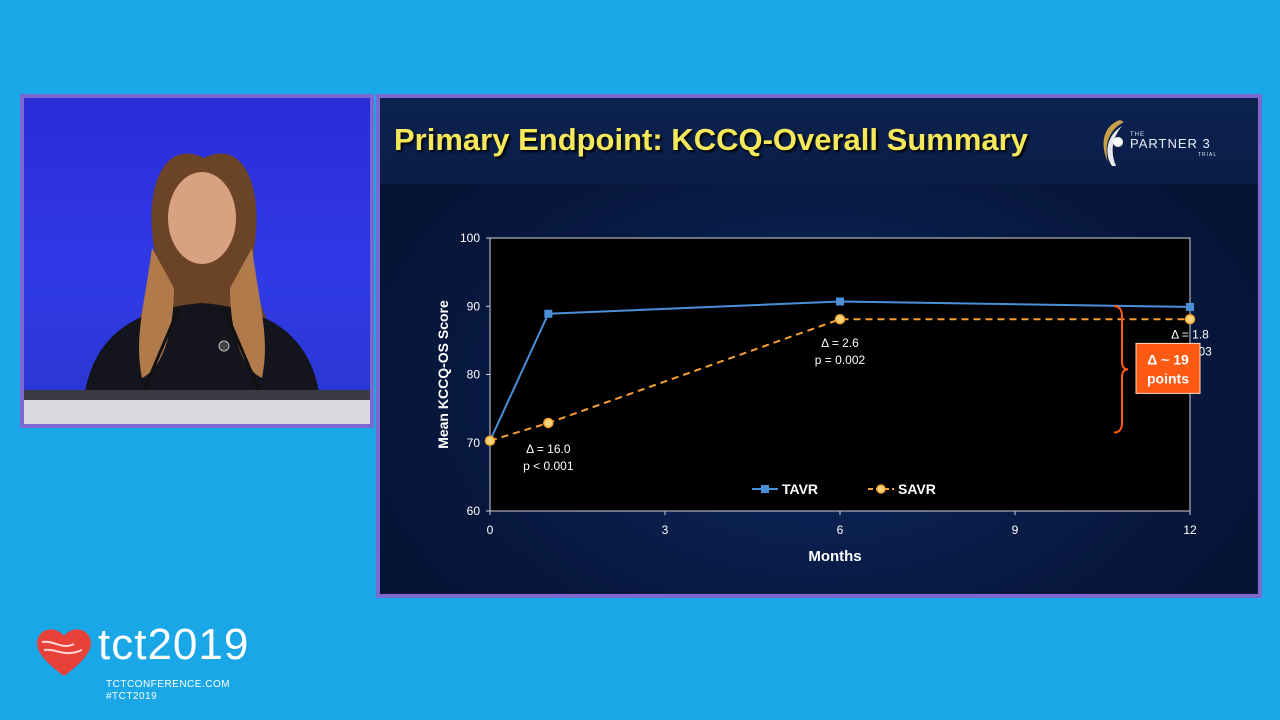 This screenshot has height=720, width=1280. Describe the element at coordinates (490, 530) in the screenshot. I see `x-tick-label: 0` at that location.